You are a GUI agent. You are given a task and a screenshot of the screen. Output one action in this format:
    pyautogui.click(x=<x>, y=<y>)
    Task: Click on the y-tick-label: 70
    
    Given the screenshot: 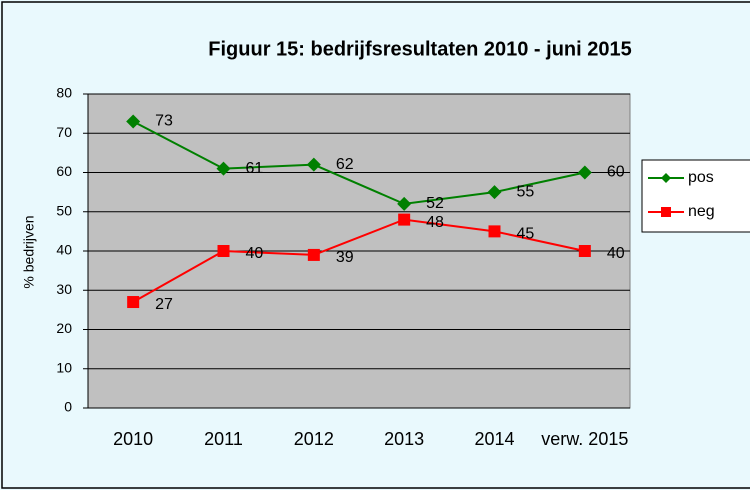 What is the action you would take?
    pyautogui.click(x=64, y=132)
    